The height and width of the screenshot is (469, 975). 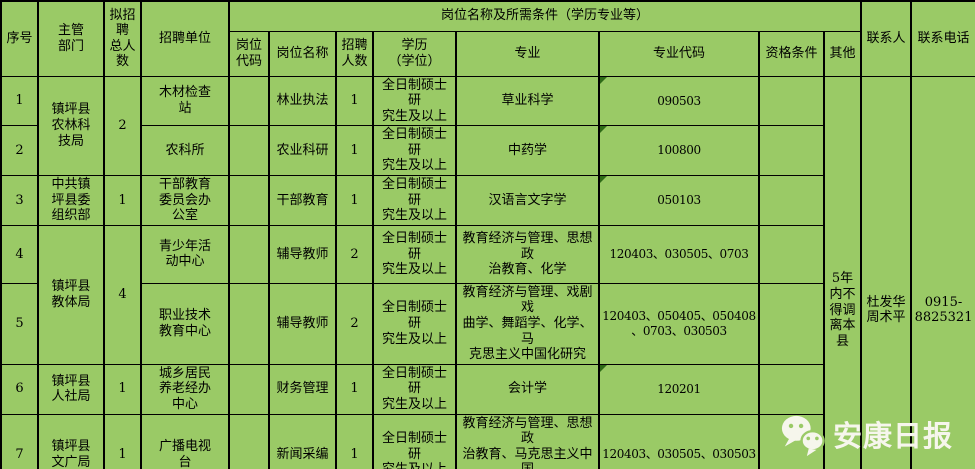 I want to click on cell-serial: 7, so click(x=19, y=441).